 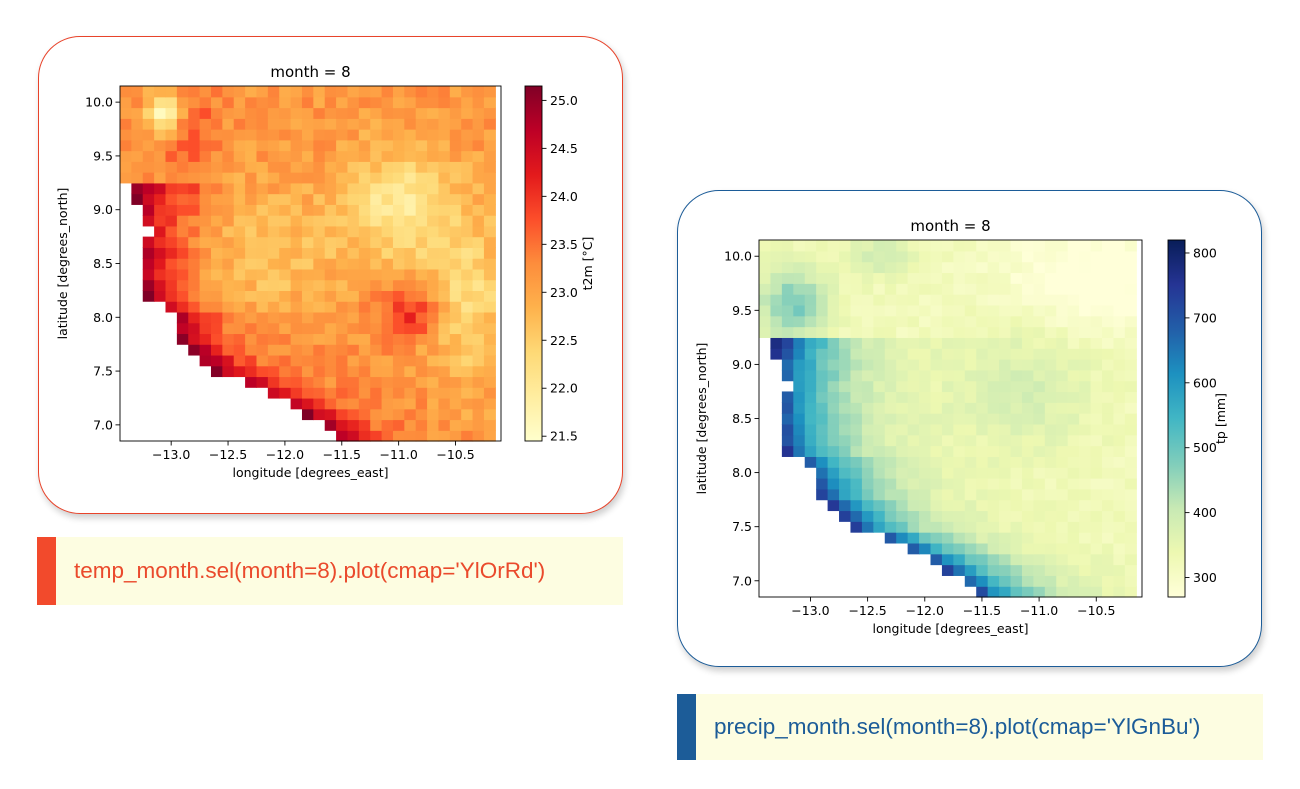 What do you see at coordinates (533, 263) in the screenshot?
I see `colorbar` at bounding box center [533, 263].